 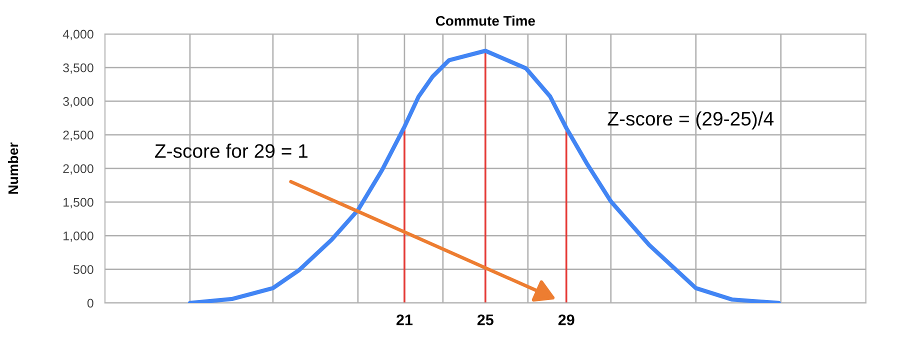 What do you see at coordinates (485, 320) in the screenshot?
I see `x-tick-label: 25` at bounding box center [485, 320].